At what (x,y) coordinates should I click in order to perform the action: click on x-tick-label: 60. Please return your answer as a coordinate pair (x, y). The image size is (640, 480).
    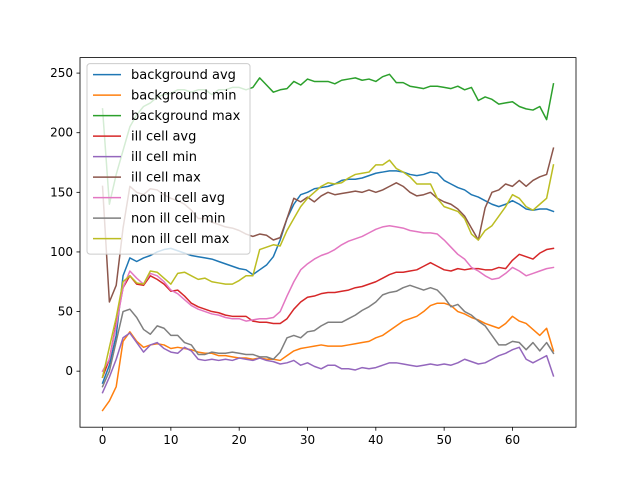
    Looking at the image, I should click on (512, 440).